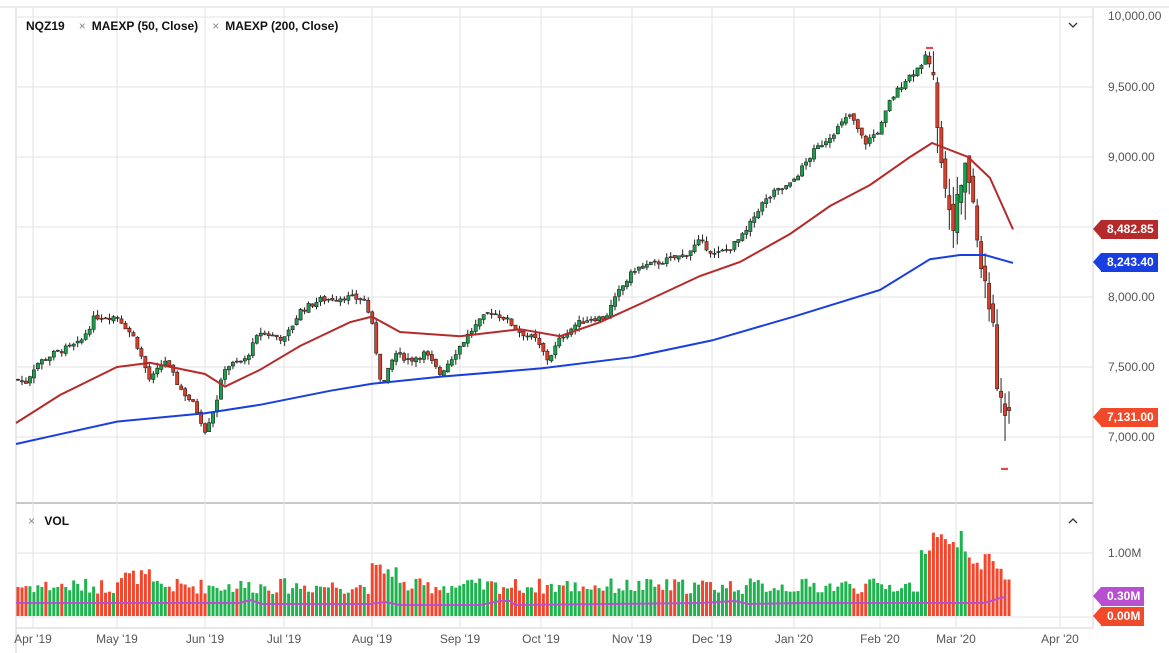 Image resolution: width=1169 pixels, height=653 pixels. What do you see at coordinates (45, 26) in the screenshot?
I see `symbol-label: NQZ19` at bounding box center [45, 26].